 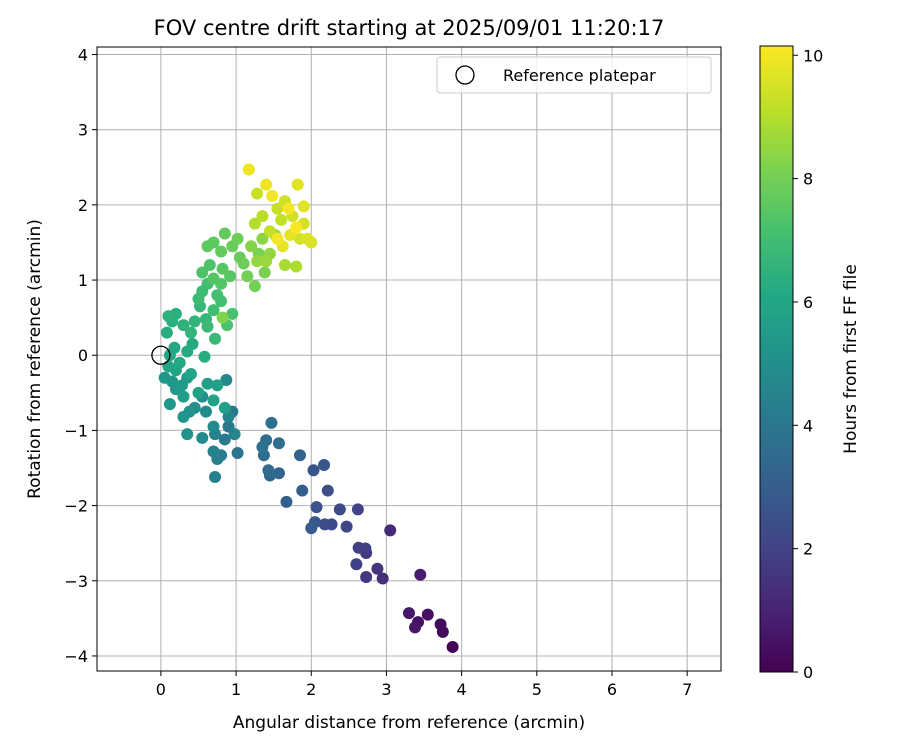 What do you see at coordinates (80, 356) in the screenshot?
I see `y-axis-ticks: −4 −3 −2 −1 0 1 2 3 4` at bounding box center [80, 356].